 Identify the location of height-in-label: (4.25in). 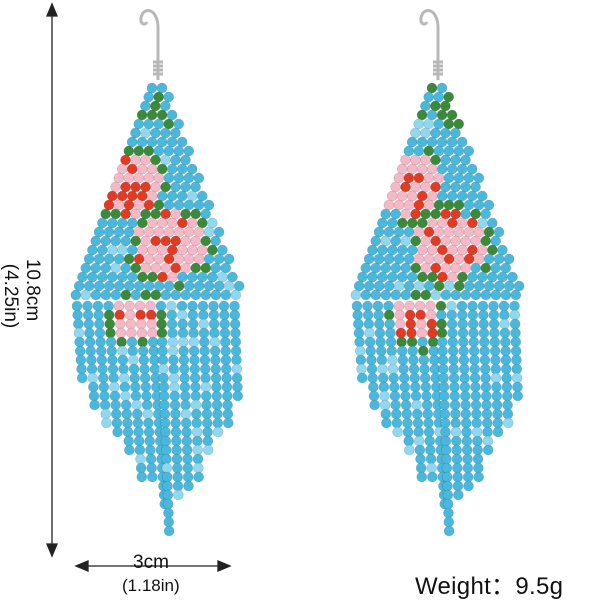
(10, 296).